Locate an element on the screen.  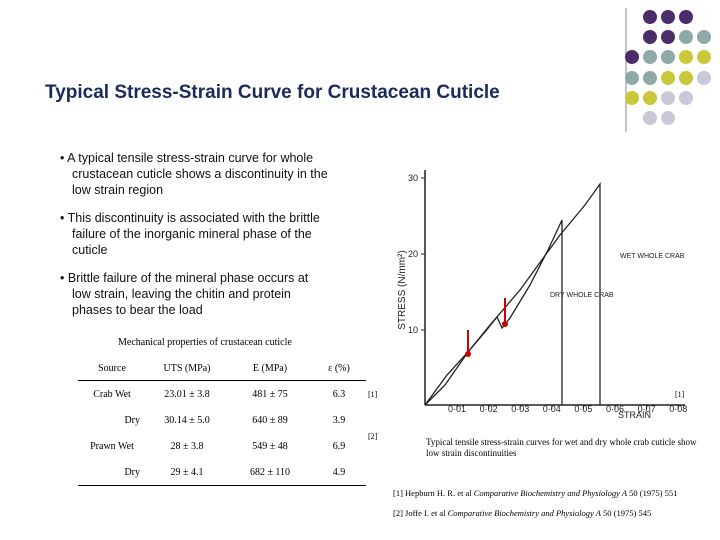
wet-curve is located at coordinates (512, 293).